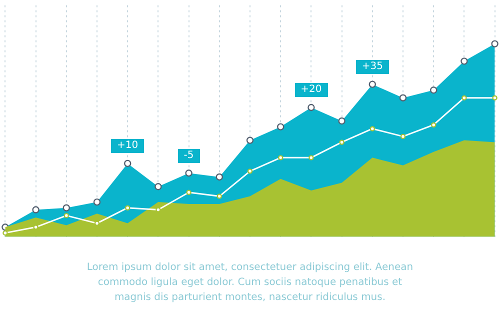  Describe the element at coordinates (127, 146) in the screenshot. I see `annotation: +10` at that location.